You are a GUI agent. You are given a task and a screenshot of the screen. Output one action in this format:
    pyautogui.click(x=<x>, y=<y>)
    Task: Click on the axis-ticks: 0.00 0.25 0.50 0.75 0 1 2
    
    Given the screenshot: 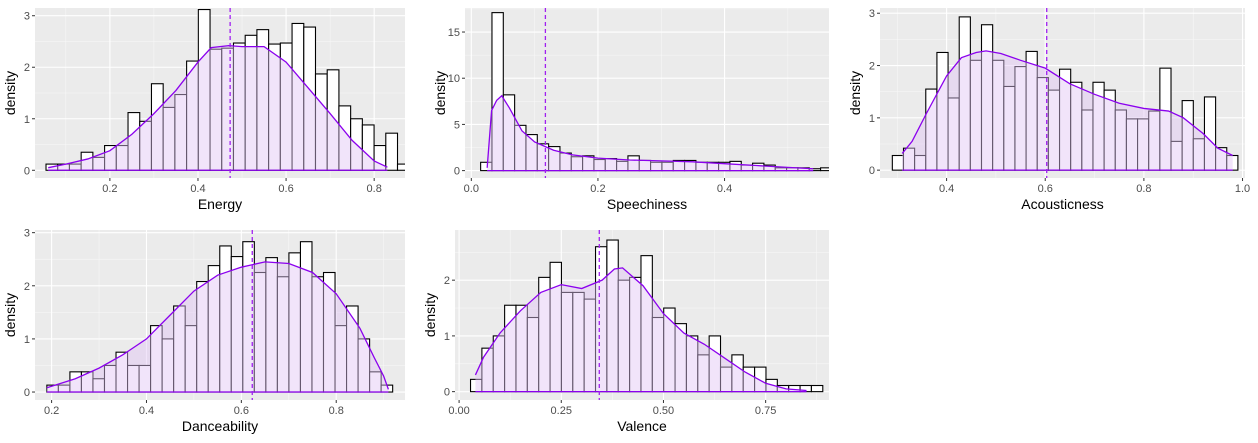 What is the action you would take?
    pyautogui.click(x=610, y=346)
    